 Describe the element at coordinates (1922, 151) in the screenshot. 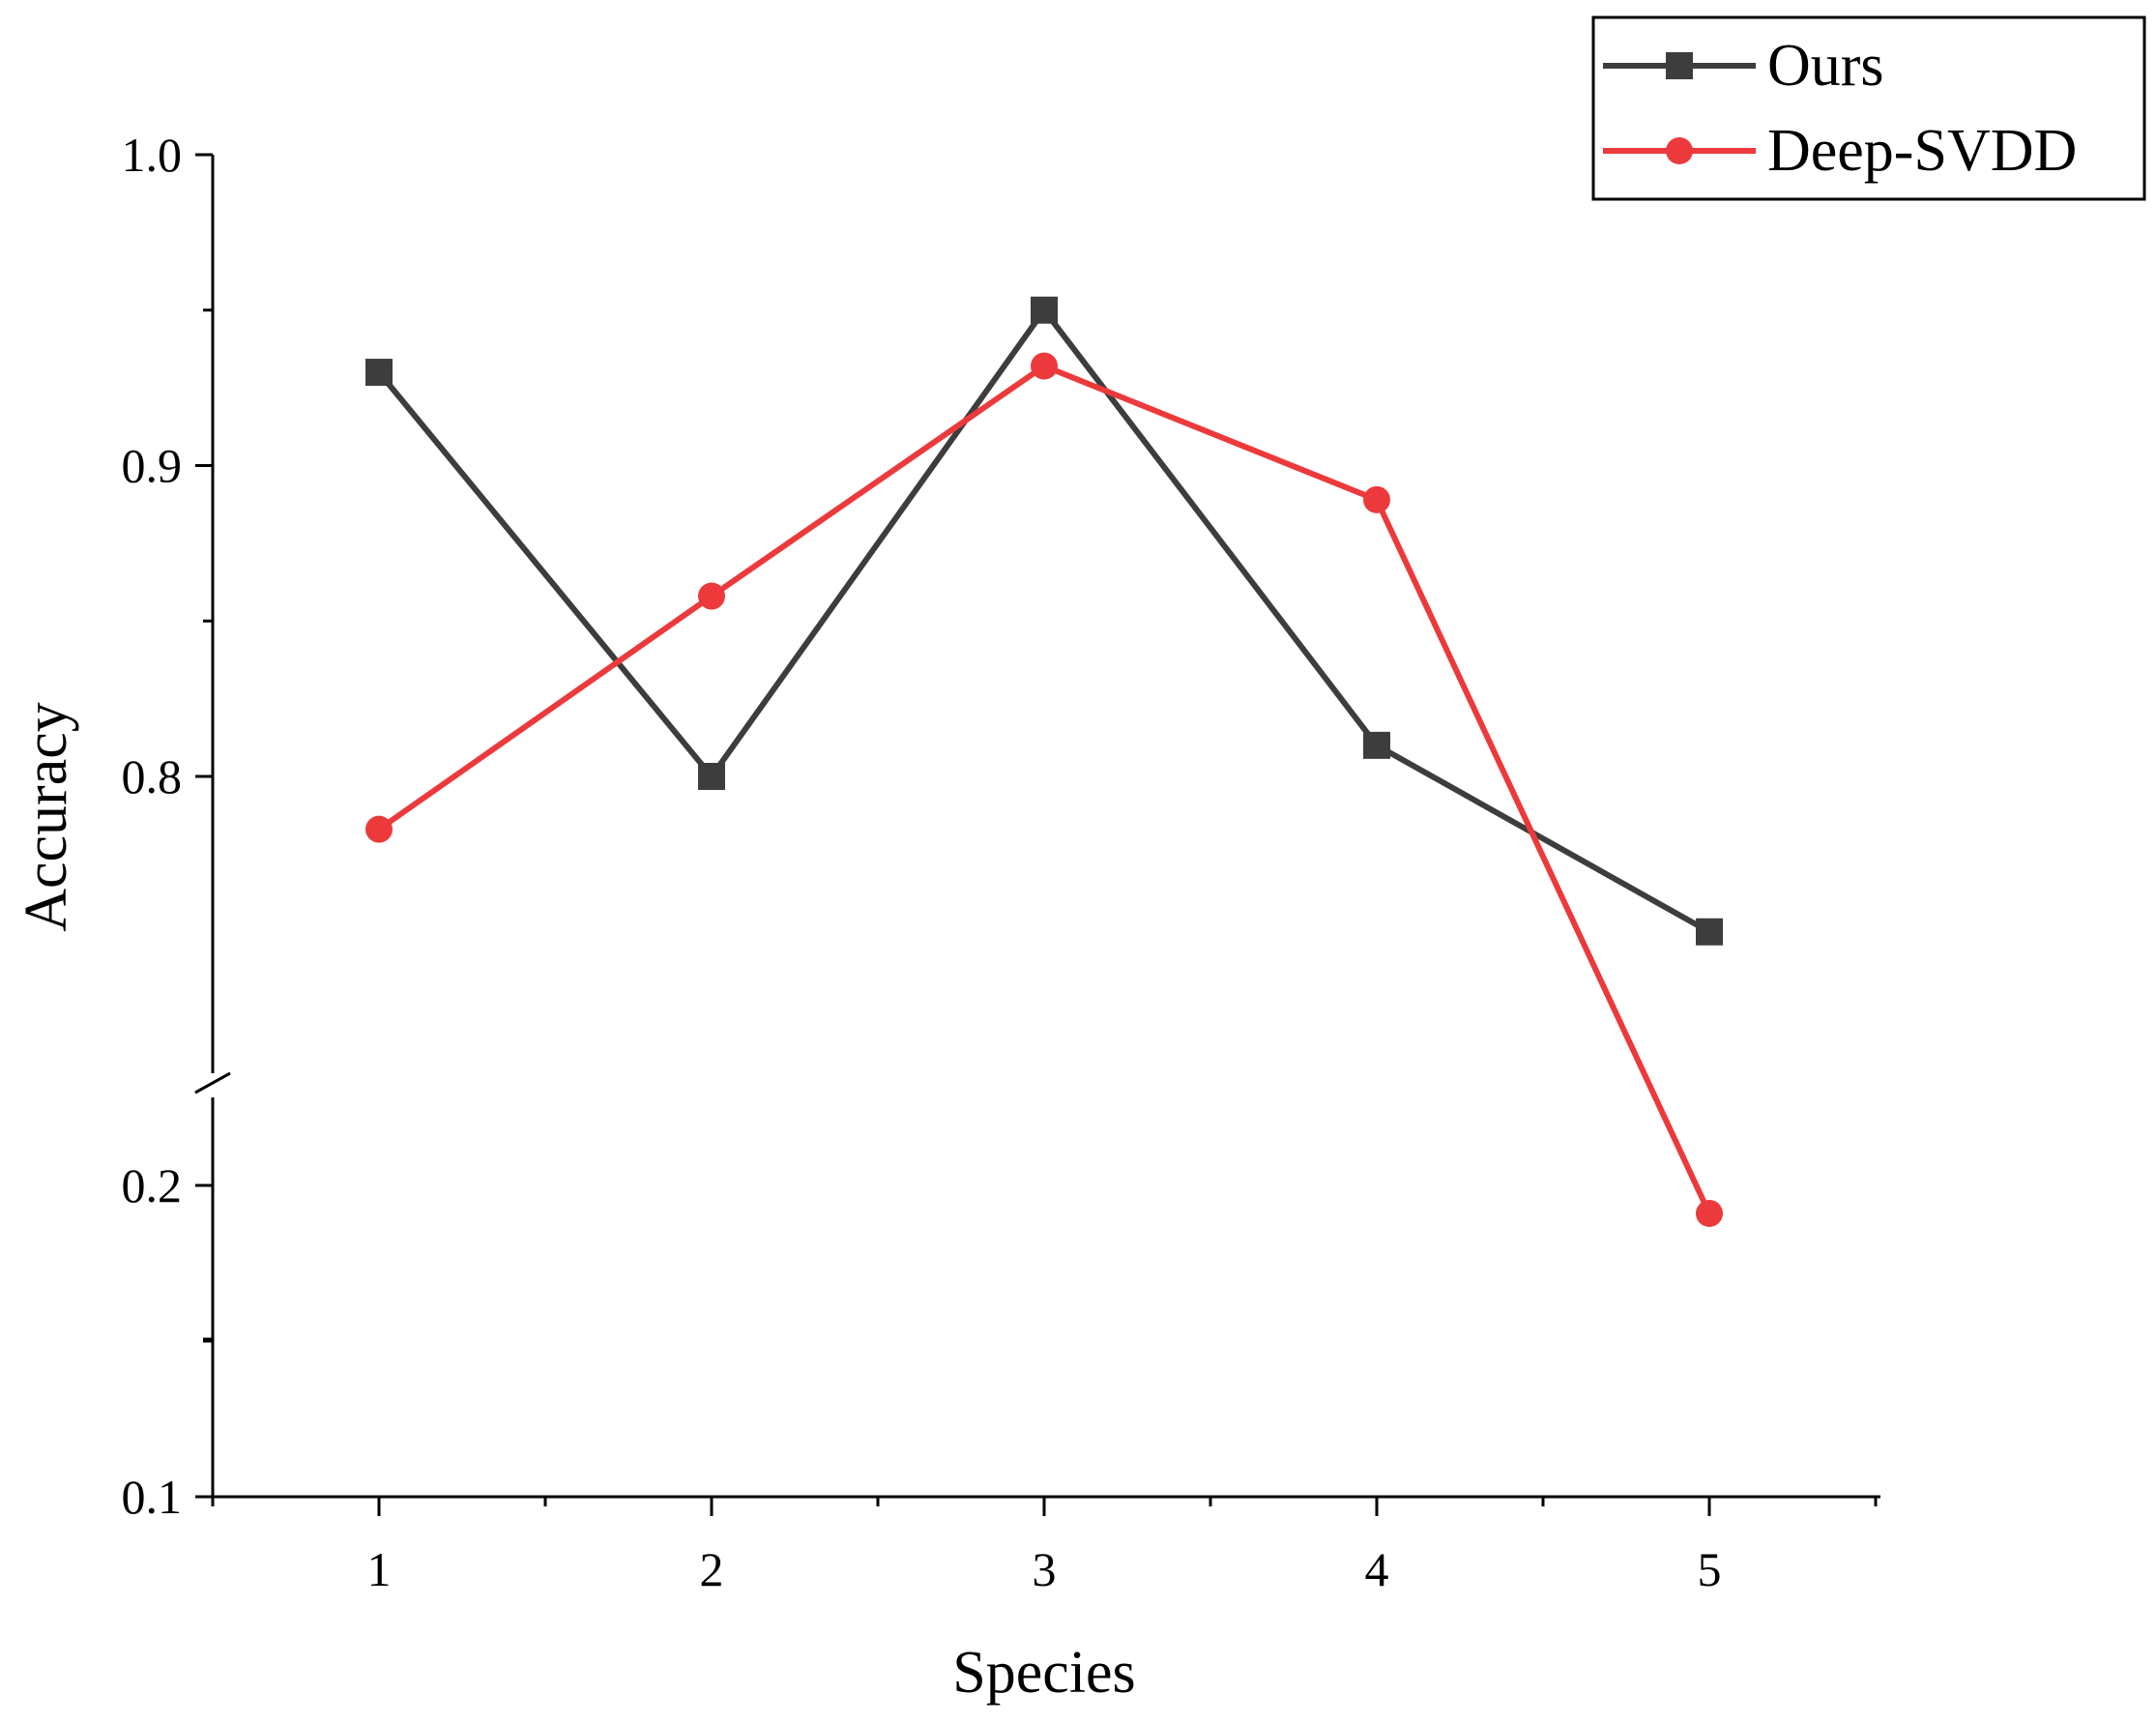

I see `legend-label: Deep-SVDD` at that location.